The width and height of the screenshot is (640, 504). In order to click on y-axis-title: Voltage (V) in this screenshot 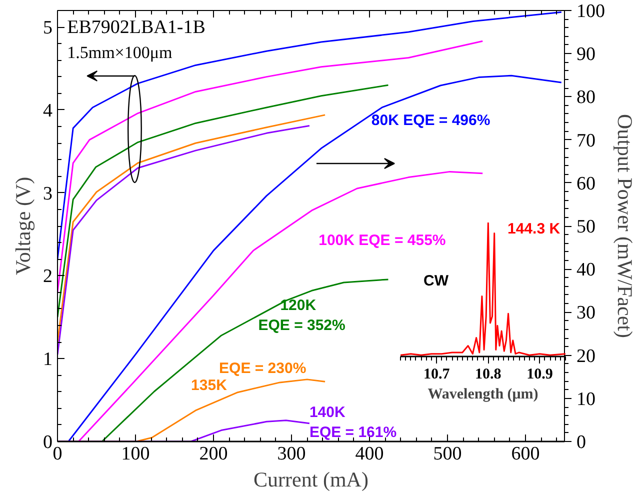, I will do `click(23, 226)`.